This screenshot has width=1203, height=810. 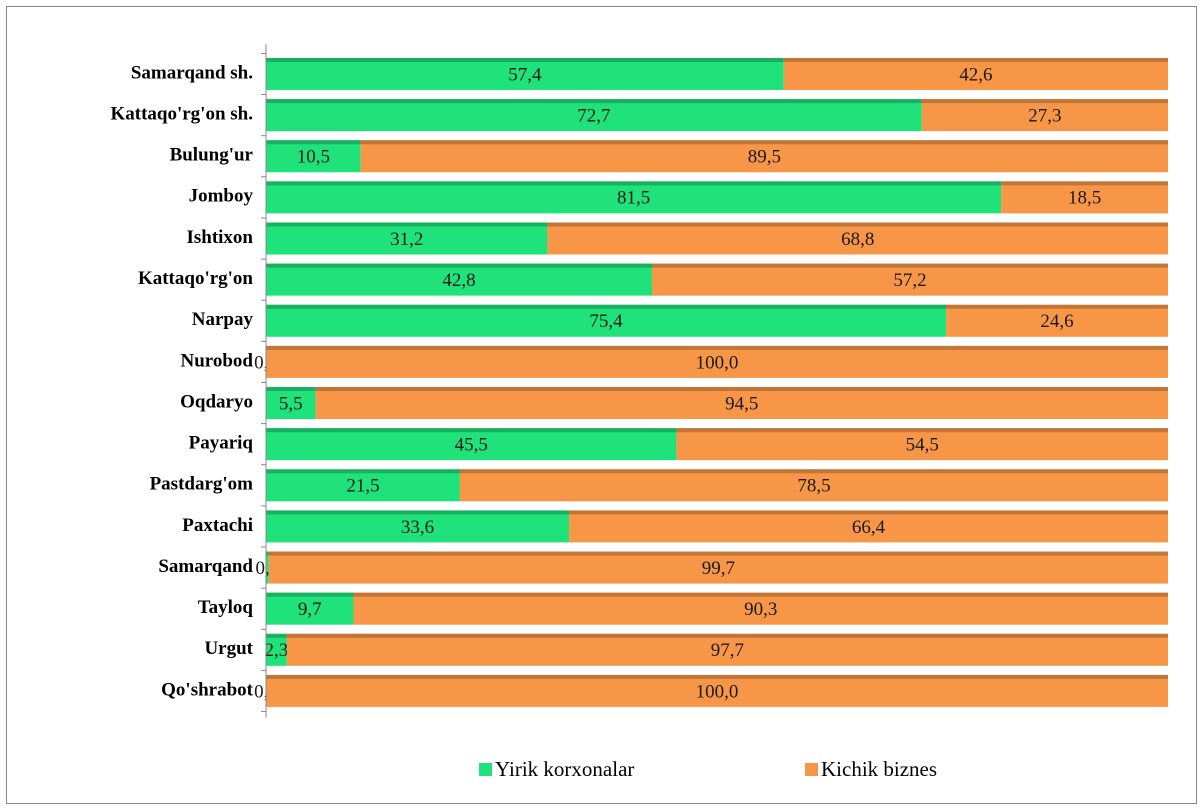 What do you see at coordinates (760, 609) in the screenshot?
I see `data-label: 90,3` at bounding box center [760, 609].